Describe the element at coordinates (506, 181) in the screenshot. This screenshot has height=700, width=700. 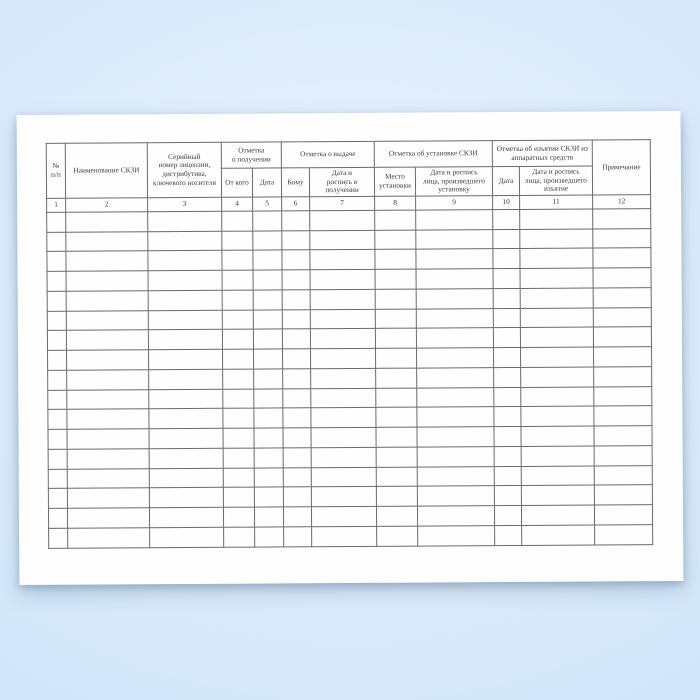
I see `header-removal-date: Дата` at that location.